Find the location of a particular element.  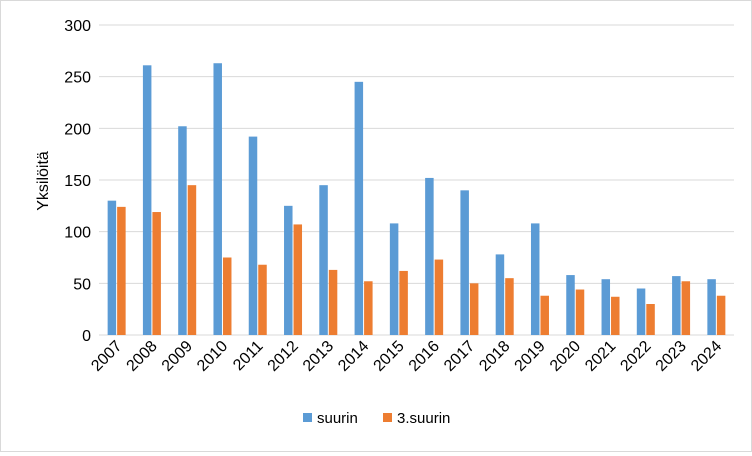

y-tick-labels: 0 50 100 150 200 250 300 is located at coordinates (77, 181).